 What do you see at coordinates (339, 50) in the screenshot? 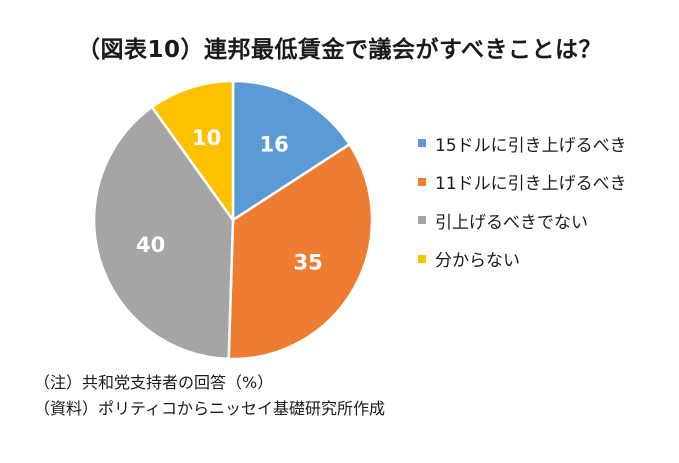
I see `chart-title: （図表10）連邦最低賃金で議会がすべきことは？` at bounding box center [339, 50].